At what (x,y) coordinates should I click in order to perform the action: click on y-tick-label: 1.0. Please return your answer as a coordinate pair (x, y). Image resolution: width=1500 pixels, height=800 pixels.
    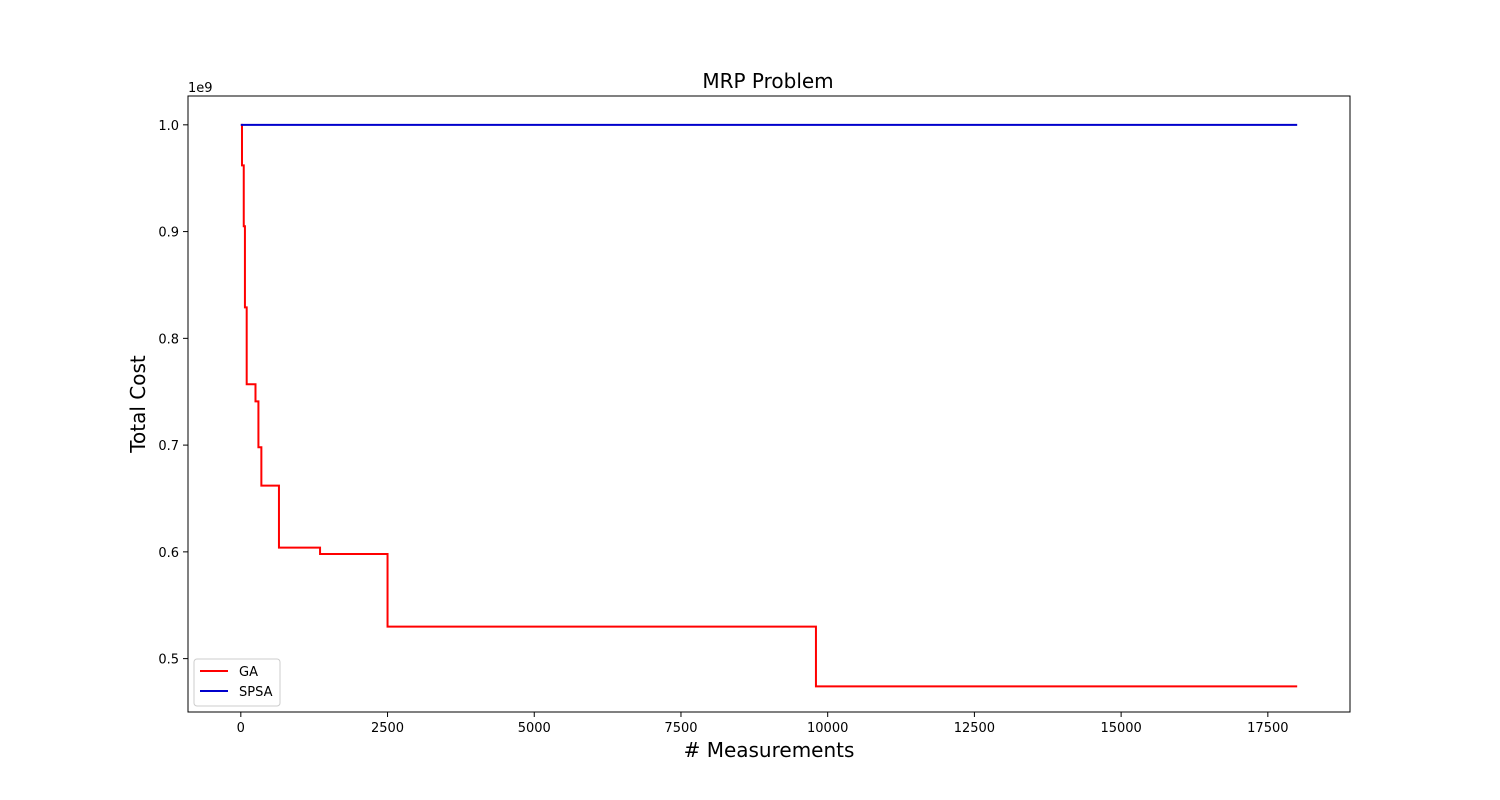
    Looking at the image, I should click on (168, 126).